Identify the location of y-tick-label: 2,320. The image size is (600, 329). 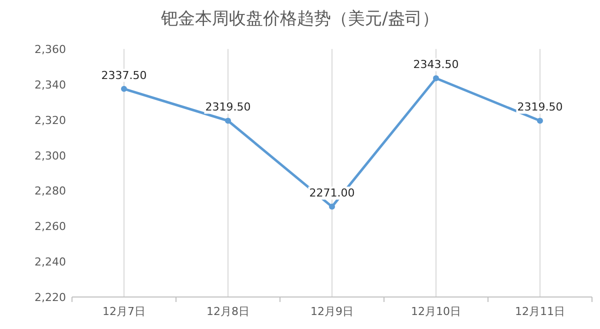
(50, 120).